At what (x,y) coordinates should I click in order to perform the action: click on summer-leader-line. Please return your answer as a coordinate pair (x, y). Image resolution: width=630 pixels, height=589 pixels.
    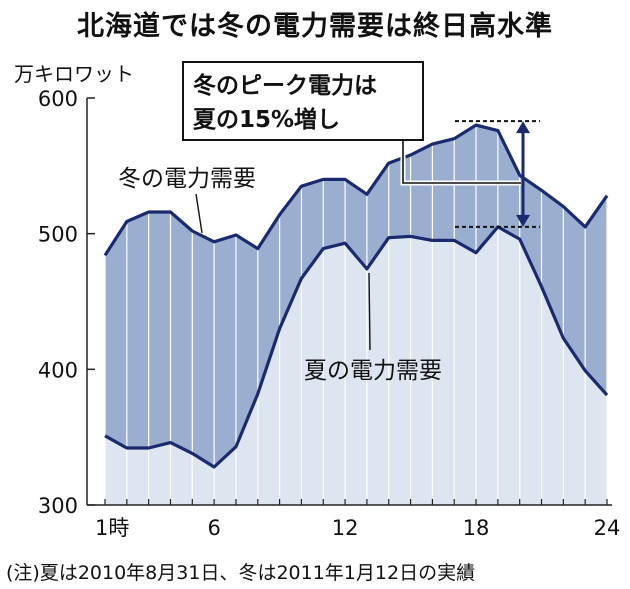
    Looking at the image, I should click on (369, 311).